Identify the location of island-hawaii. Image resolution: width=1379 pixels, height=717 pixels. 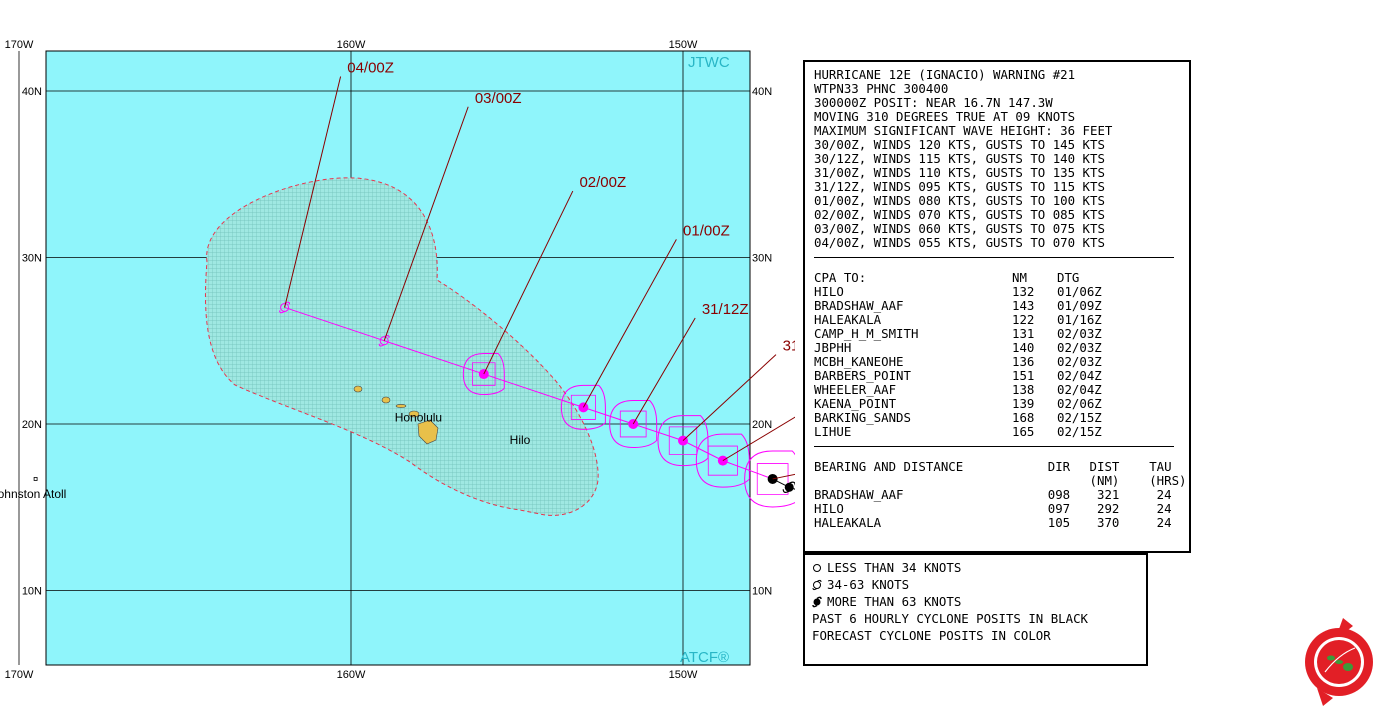
(428, 432).